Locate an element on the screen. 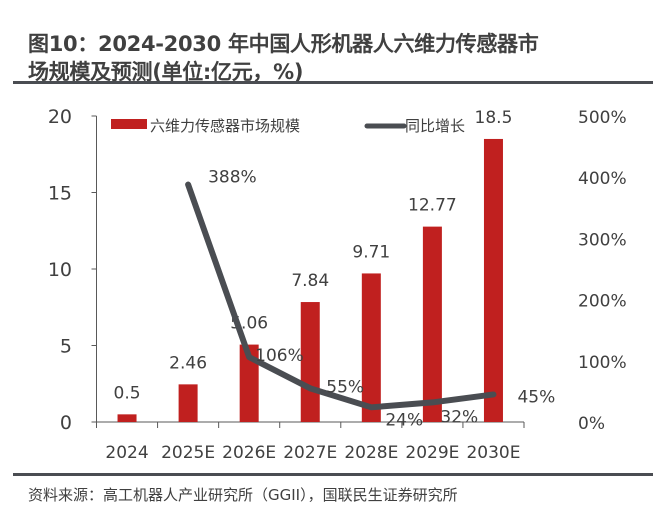 The width and height of the screenshot is (666, 515). right-axis-tick-label: 500% is located at coordinates (602, 118).